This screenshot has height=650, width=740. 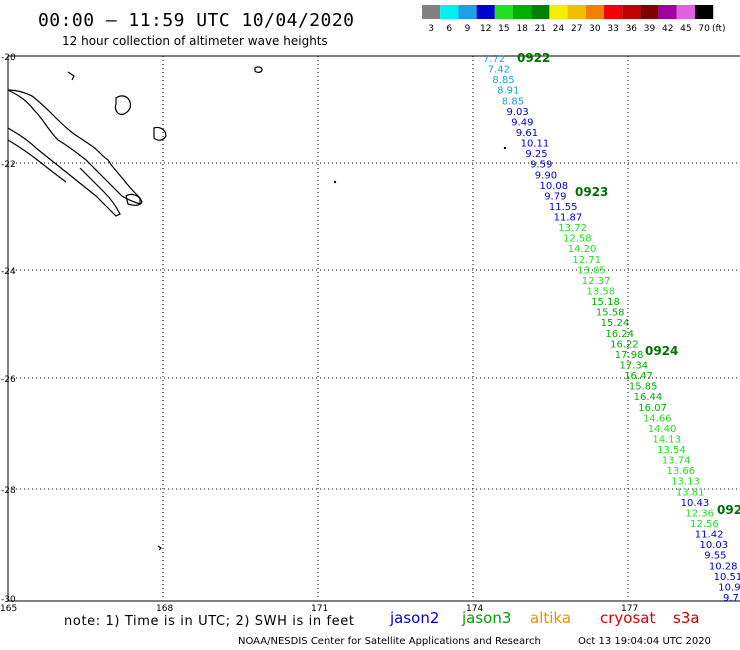 I want to click on wave-height-value: 14.66, so click(x=657, y=418).